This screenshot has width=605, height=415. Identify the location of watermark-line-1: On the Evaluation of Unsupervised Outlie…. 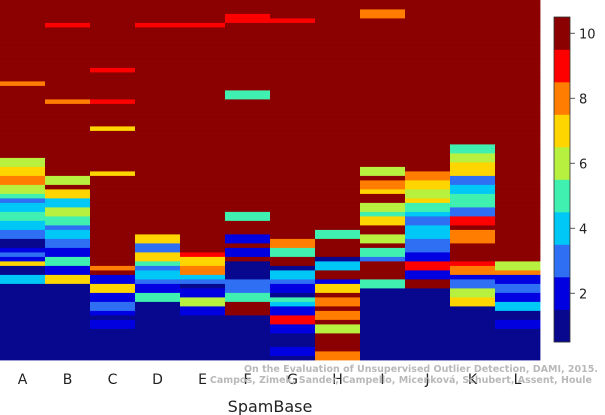
(421, 369).